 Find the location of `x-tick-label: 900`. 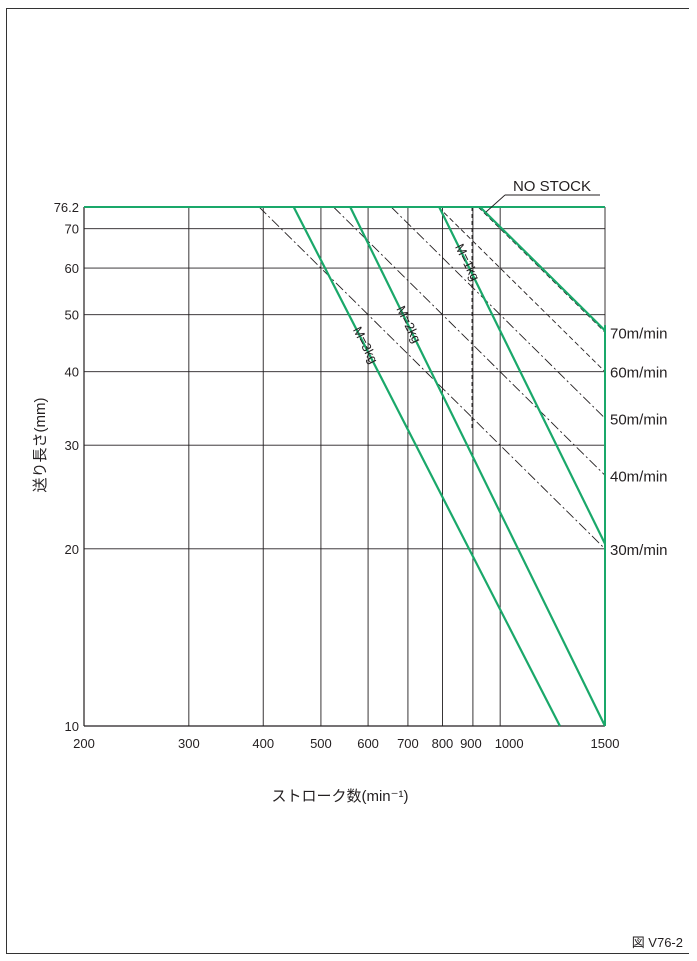

x-tick-label: 900 is located at coordinates (471, 743).